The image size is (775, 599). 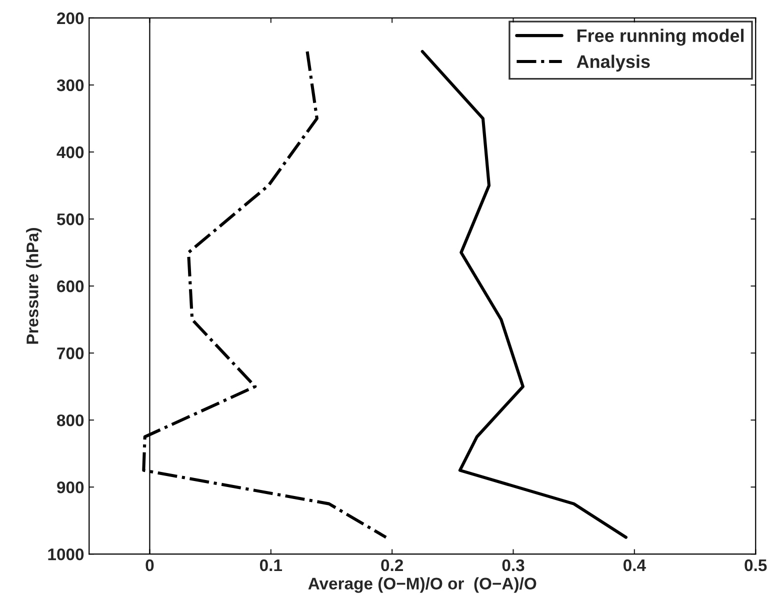 I want to click on x-axis-title: Average (O−M)/O or (O−A)/O, so click(x=422, y=585).